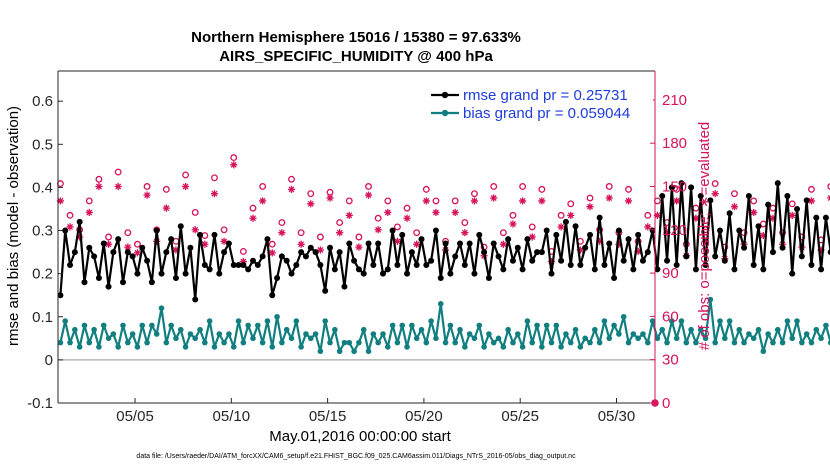 This screenshot has height=470, width=830. Describe the element at coordinates (42, 187) in the screenshot. I see `y-tick-label: 0.4` at that location.